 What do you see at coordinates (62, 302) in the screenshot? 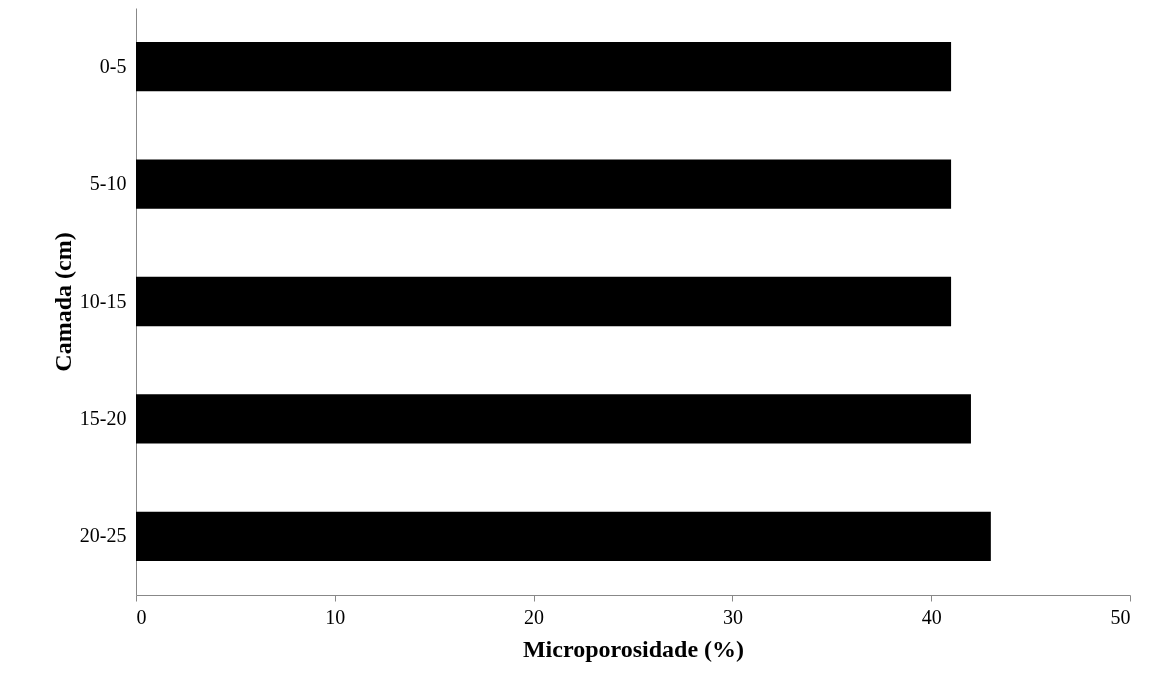
I see `y-axis-title: Camada (cm)` at bounding box center [62, 302].